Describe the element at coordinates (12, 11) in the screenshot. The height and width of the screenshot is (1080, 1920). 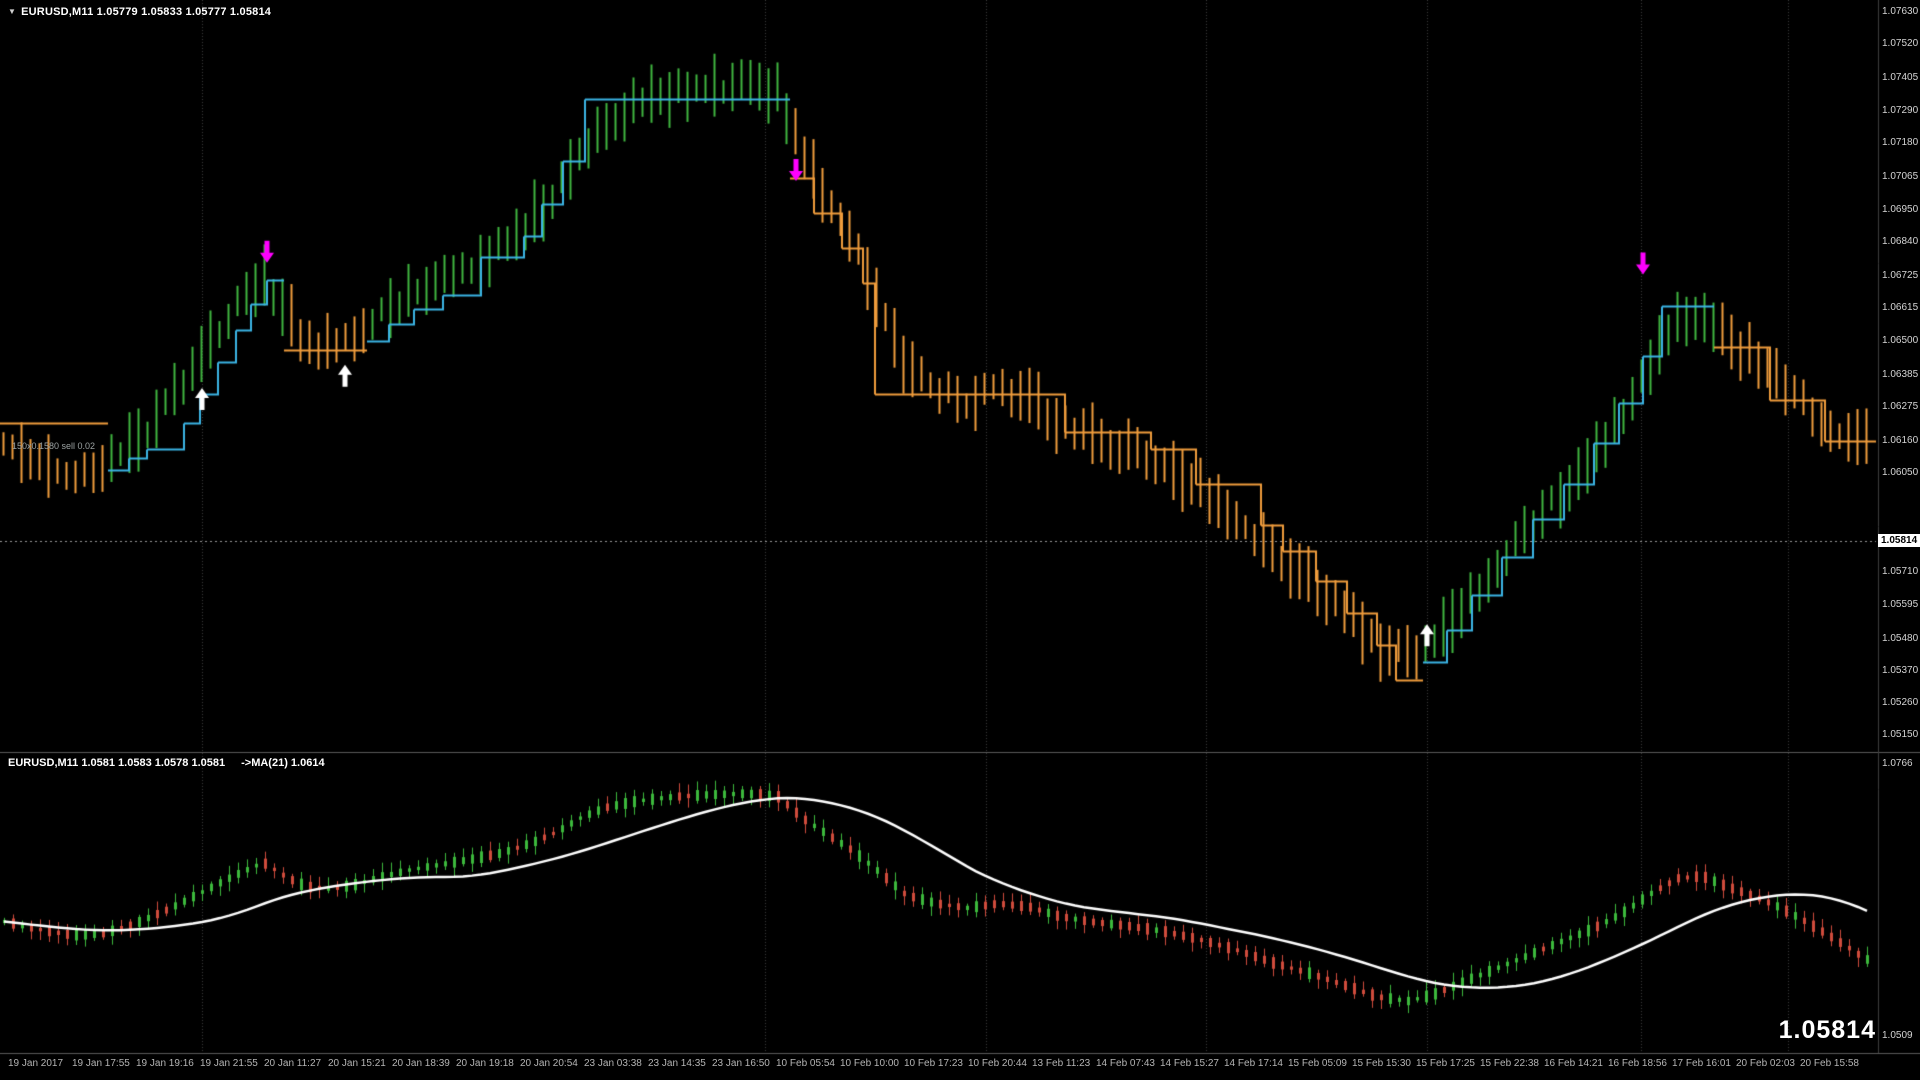
I see `symbol-marker-icon: ▼` at that location.